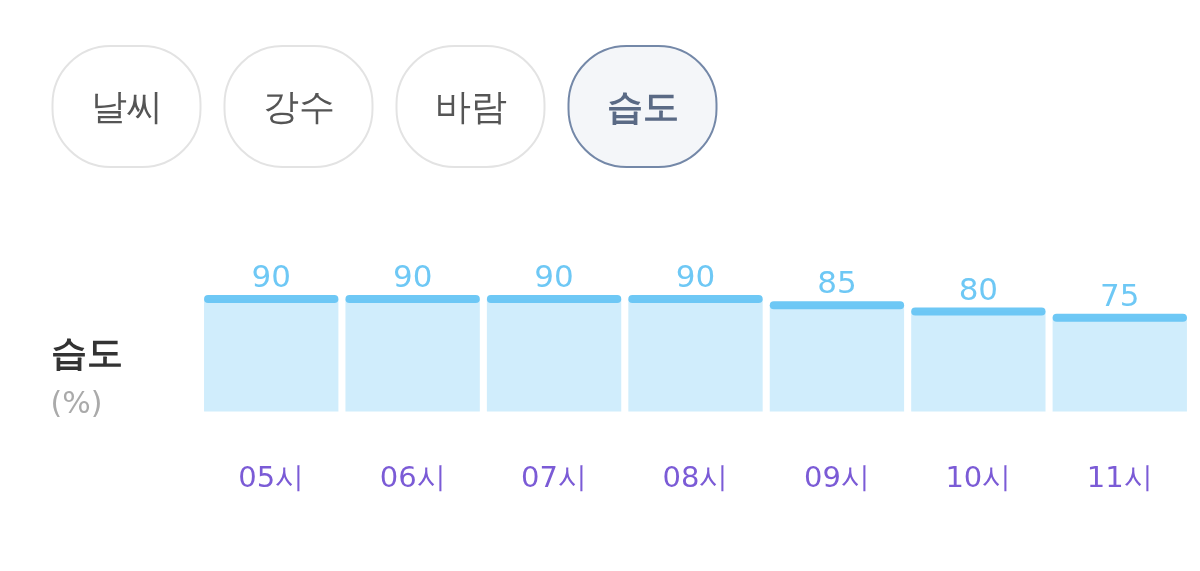 The height and width of the screenshot is (571, 1200). Describe the element at coordinates (412, 476) in the screenshot. I see `x-tick-label: 06시` at that location.